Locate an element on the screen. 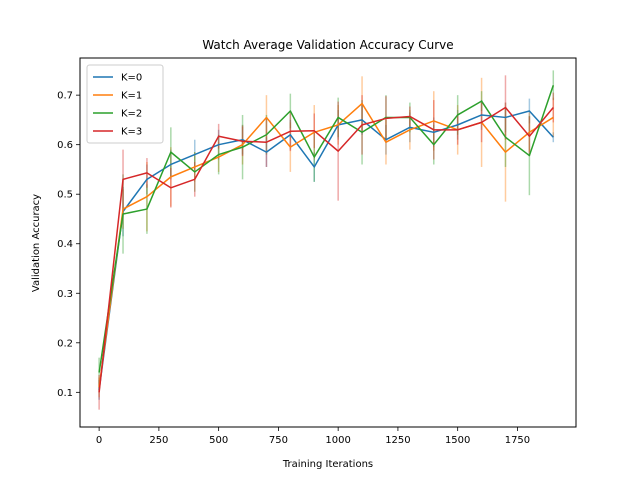 The height and width of the screenshot is (480, 640). chart-title: Watch Average Validation Accuracy Curve is located at coordinates (327, 45).